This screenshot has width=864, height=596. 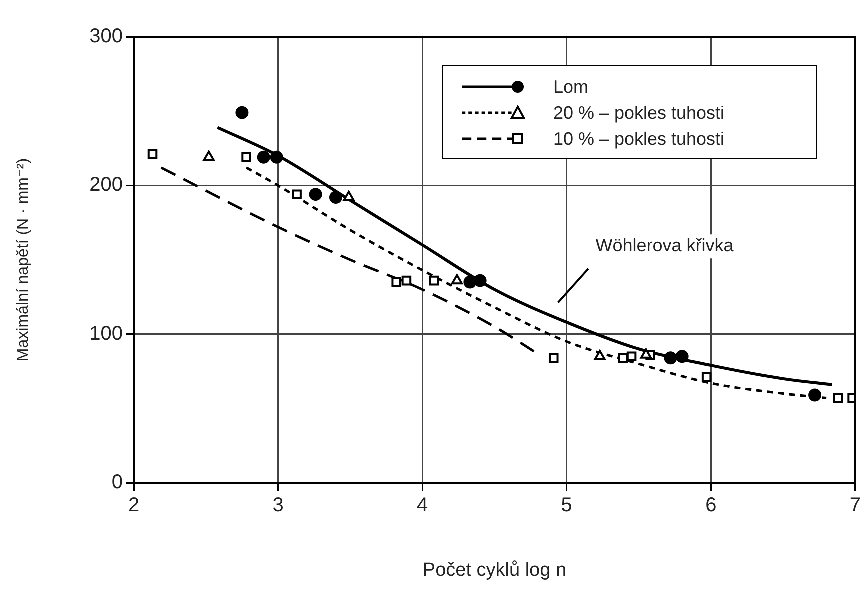 I want to click on x-tick-label: 3, so click(x=278, y=505).